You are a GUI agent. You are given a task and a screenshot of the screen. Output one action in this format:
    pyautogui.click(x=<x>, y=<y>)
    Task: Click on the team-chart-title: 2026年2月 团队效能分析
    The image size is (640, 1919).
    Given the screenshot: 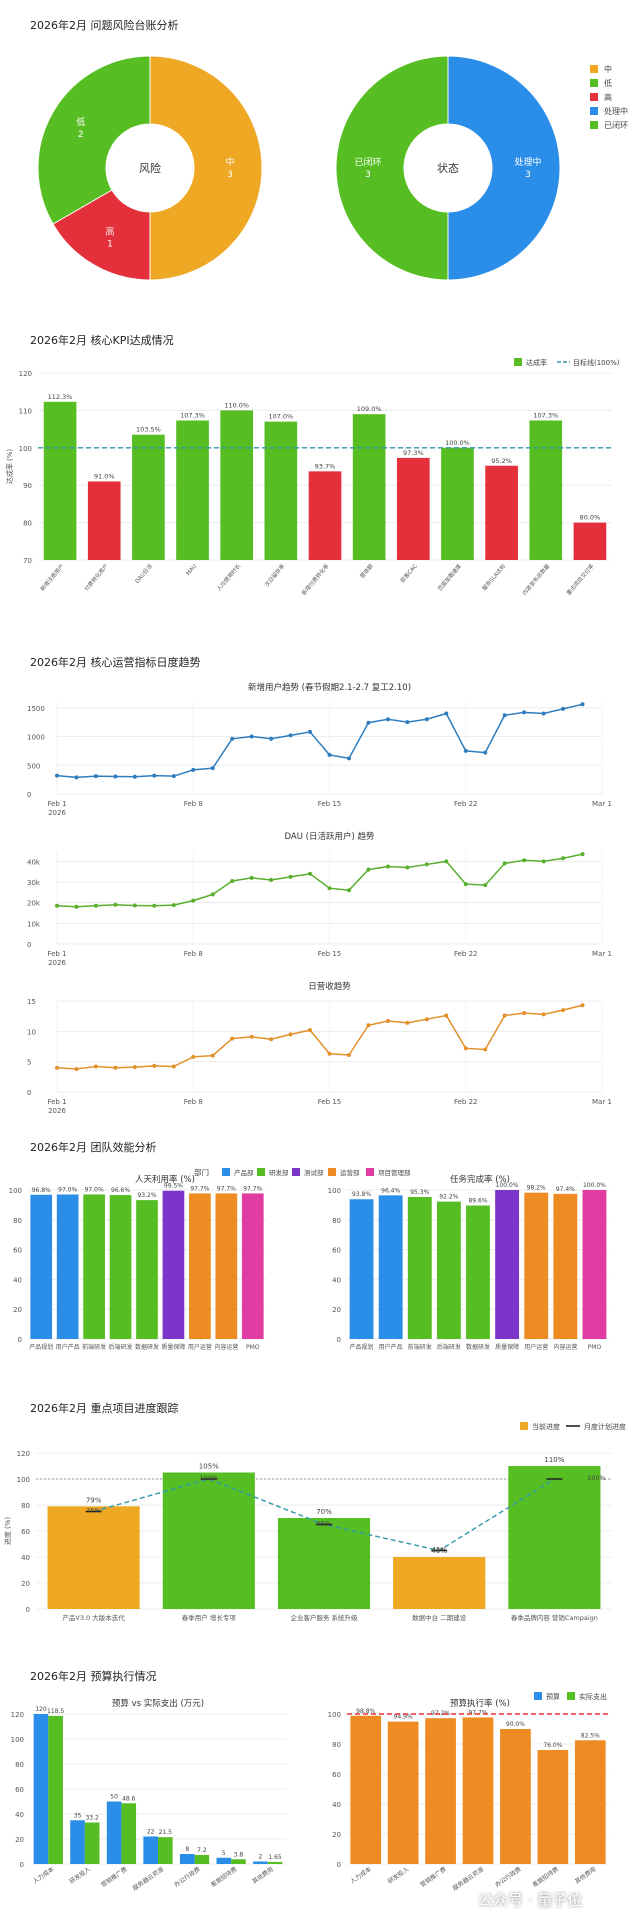 What is the action you would take?
    pyautogui.click(x=93, y=1147)
    